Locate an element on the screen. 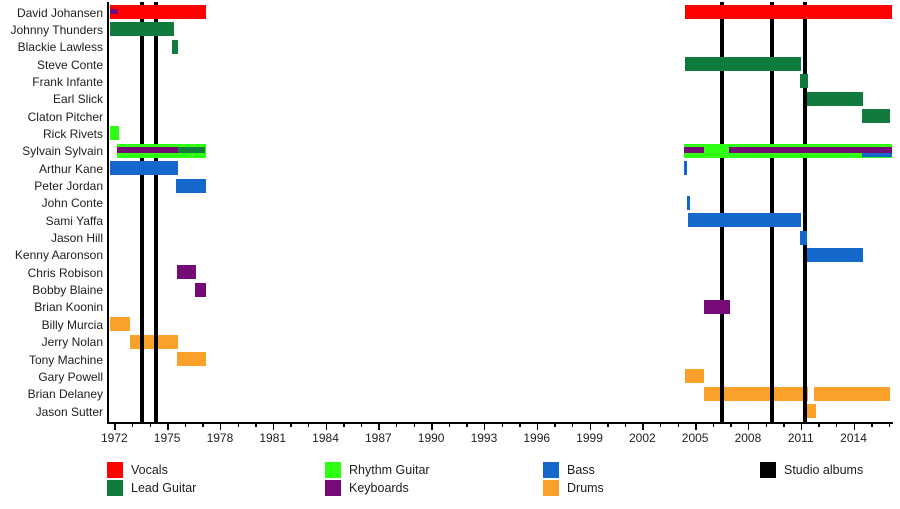  legend-label: Studio albums is located at coordinates (824, 470).